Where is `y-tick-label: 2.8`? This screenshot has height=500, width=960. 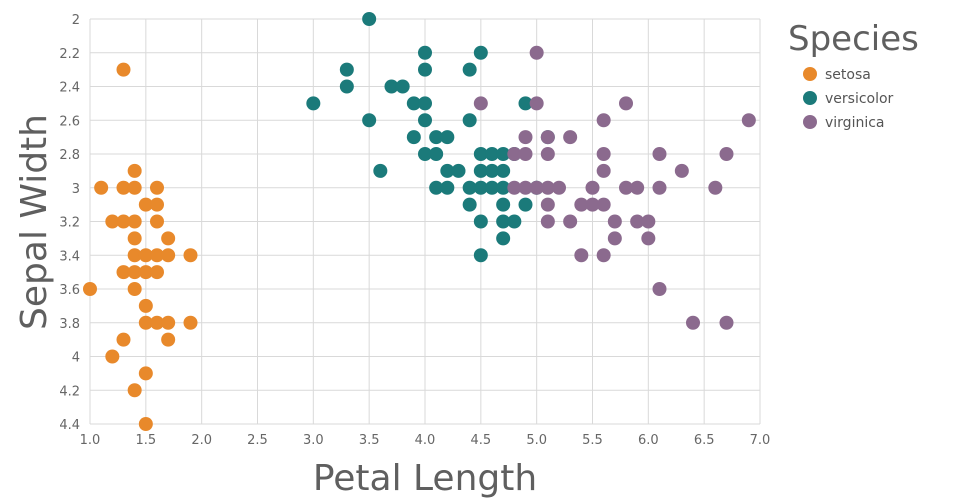 y-tick-label: 2.8 is located at coordinates (69, 155).